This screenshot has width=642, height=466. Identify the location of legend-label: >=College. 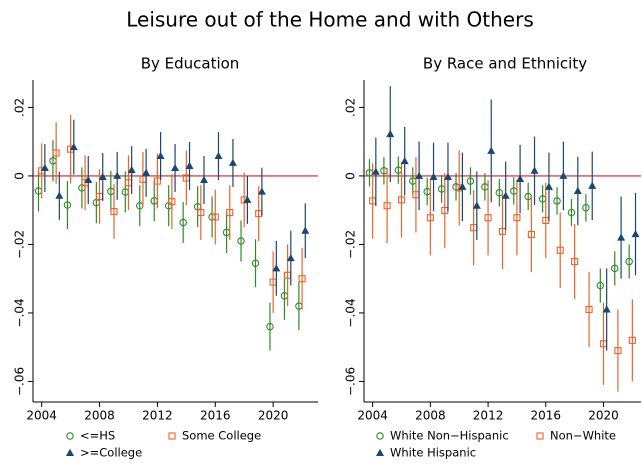
(111, 453).